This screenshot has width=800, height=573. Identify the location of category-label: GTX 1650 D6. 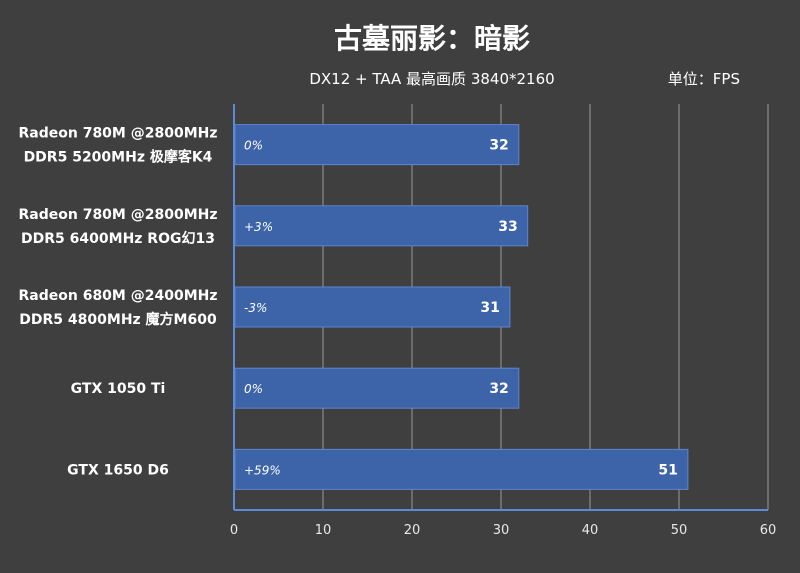
(118, 470).